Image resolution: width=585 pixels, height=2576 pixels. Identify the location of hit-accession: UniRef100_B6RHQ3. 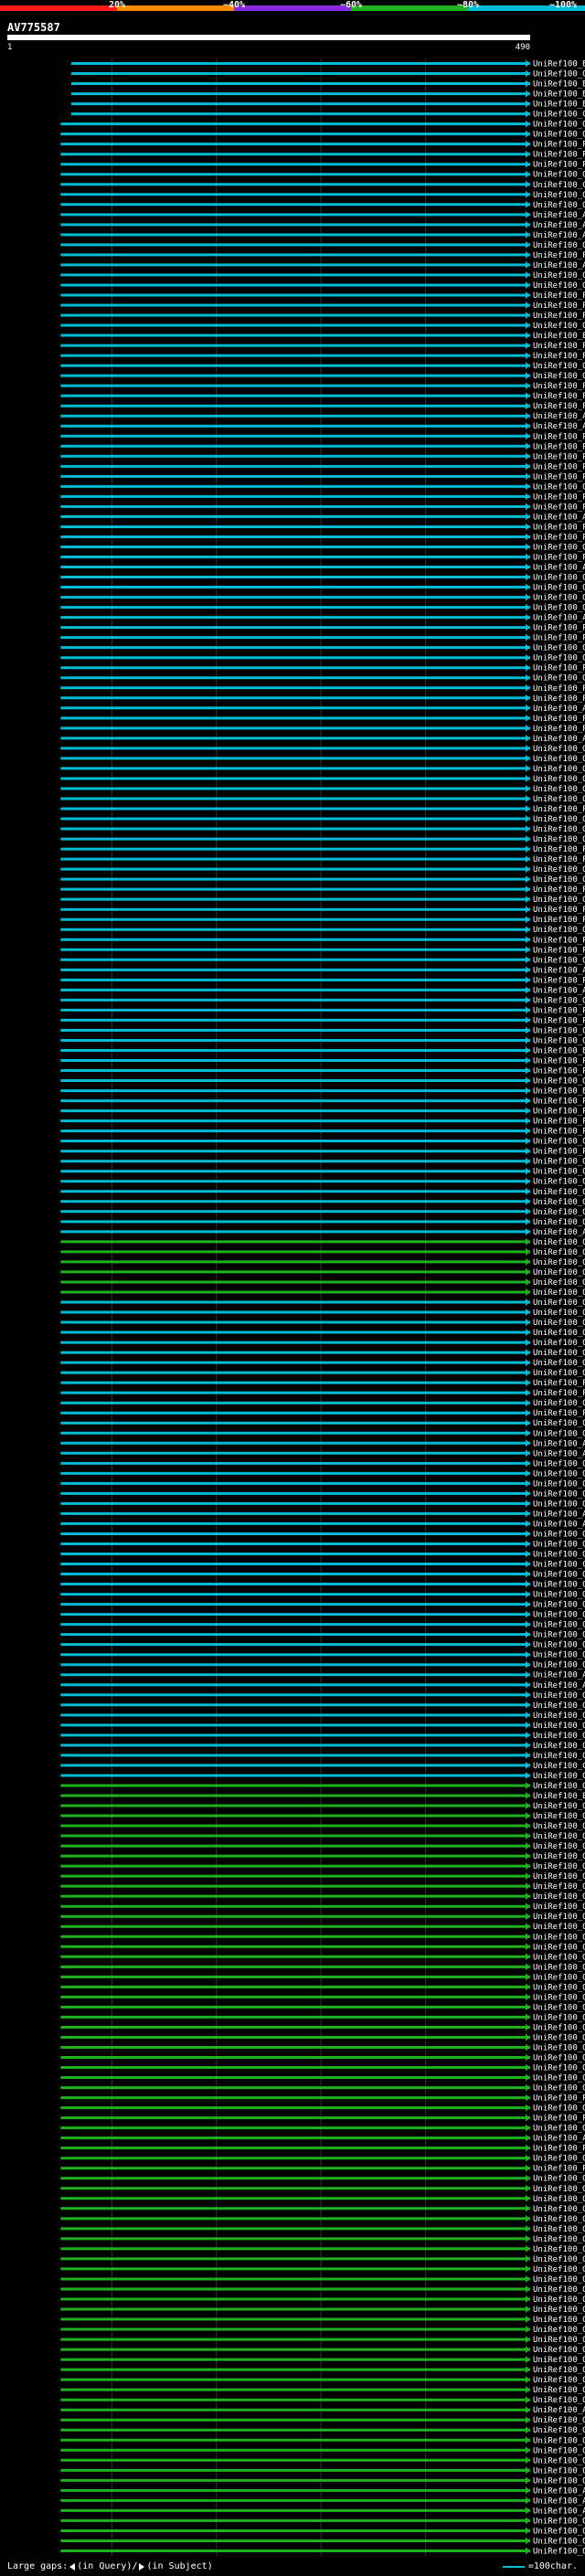
(559, 1796).